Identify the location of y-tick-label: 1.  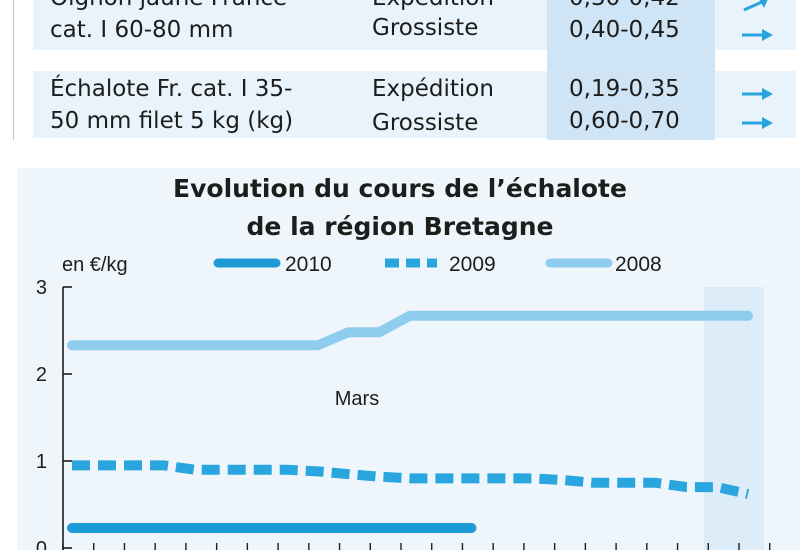
(41, 462).